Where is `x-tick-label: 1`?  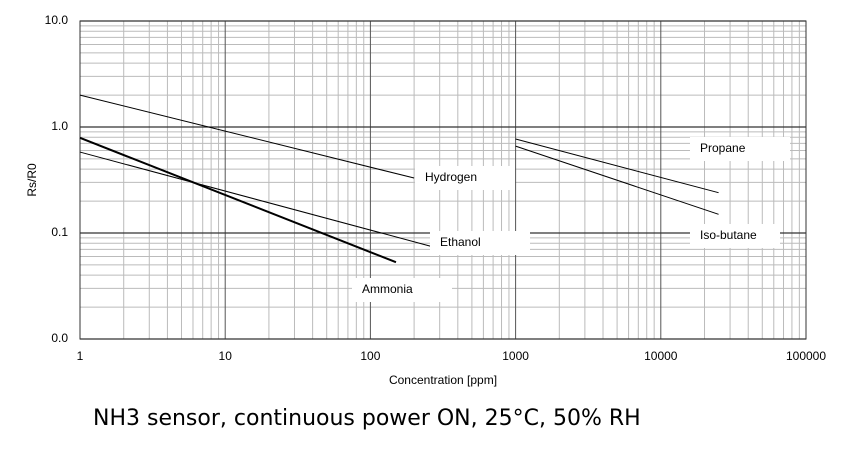 x-tick-label: 1 is located at coordinates (80, 356).